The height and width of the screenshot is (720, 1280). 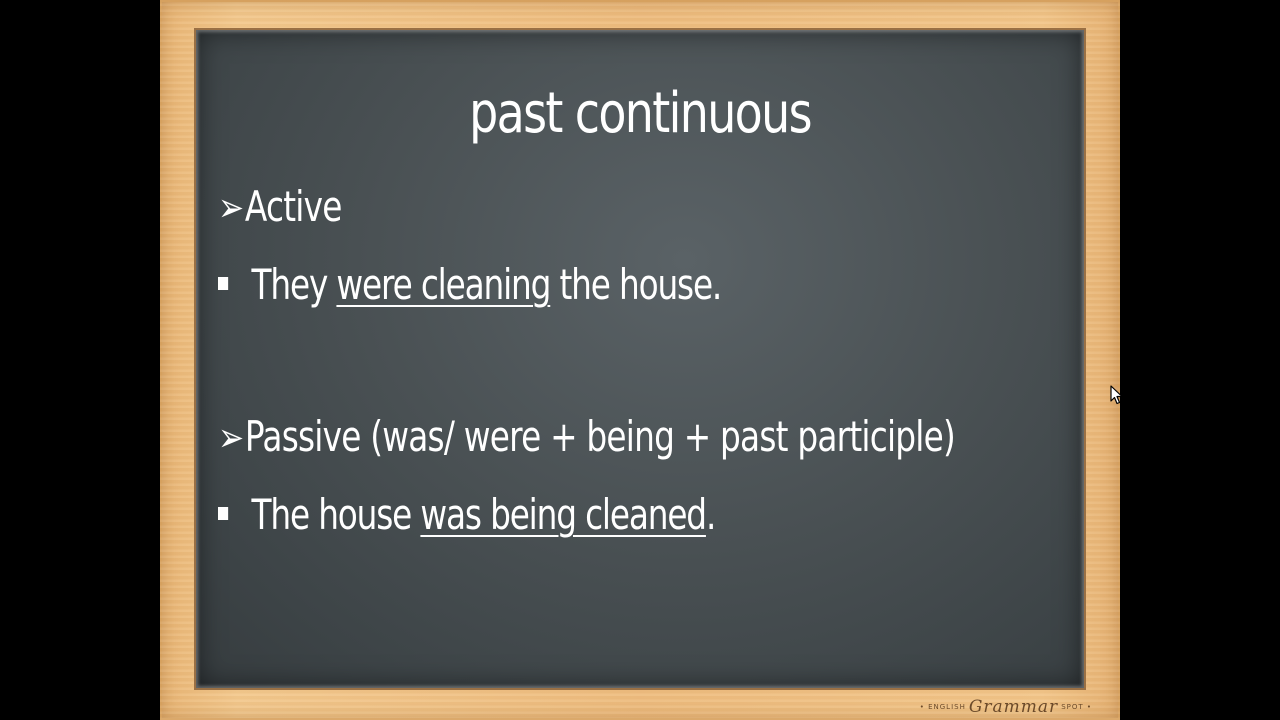 I want to click on mouse-pointer-icon, so click(x=1116, y=395).